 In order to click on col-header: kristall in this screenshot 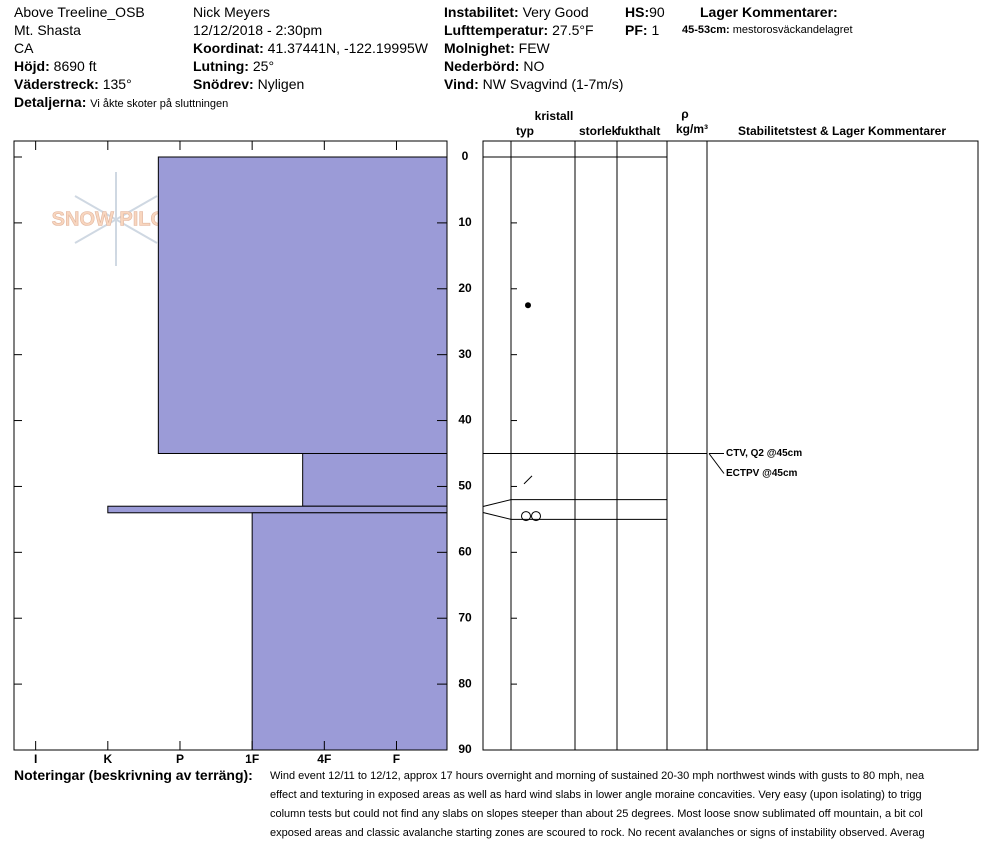, I will do `click(554, 116)`.